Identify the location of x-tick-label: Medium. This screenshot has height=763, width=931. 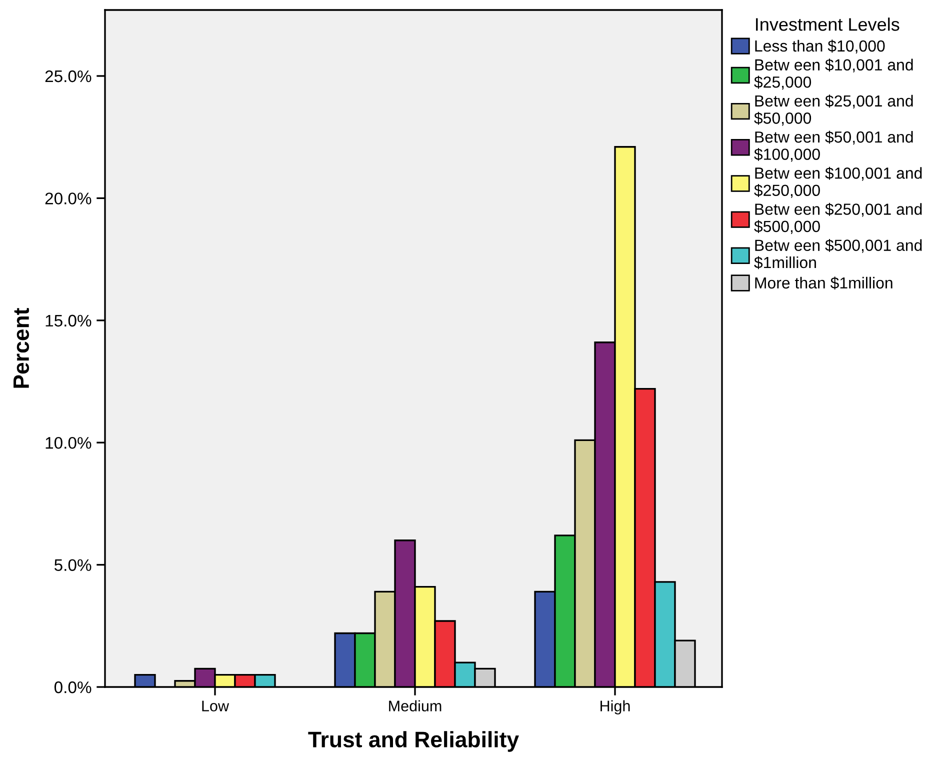
(415, 706).